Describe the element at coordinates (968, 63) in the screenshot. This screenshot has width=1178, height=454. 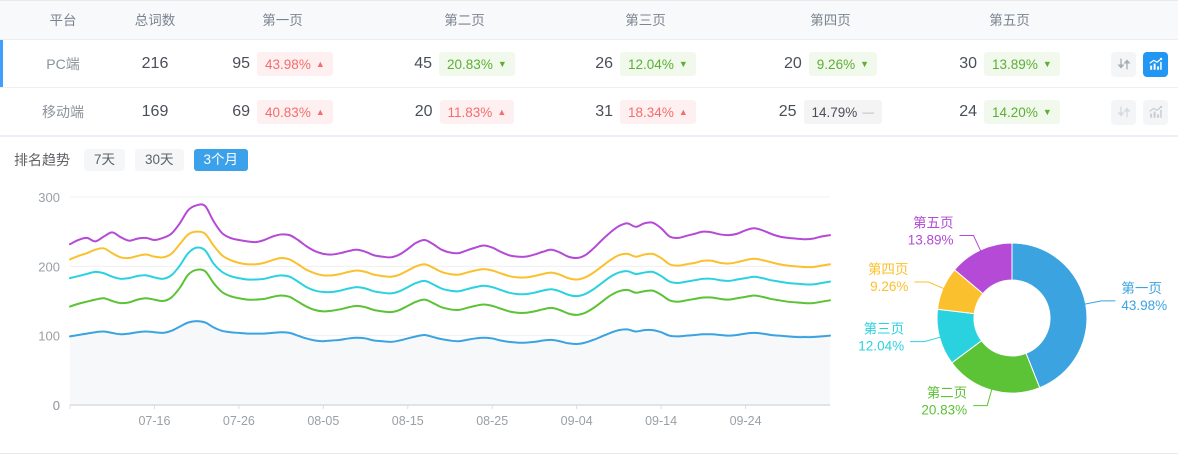
I see `page-count: 30` at that location.